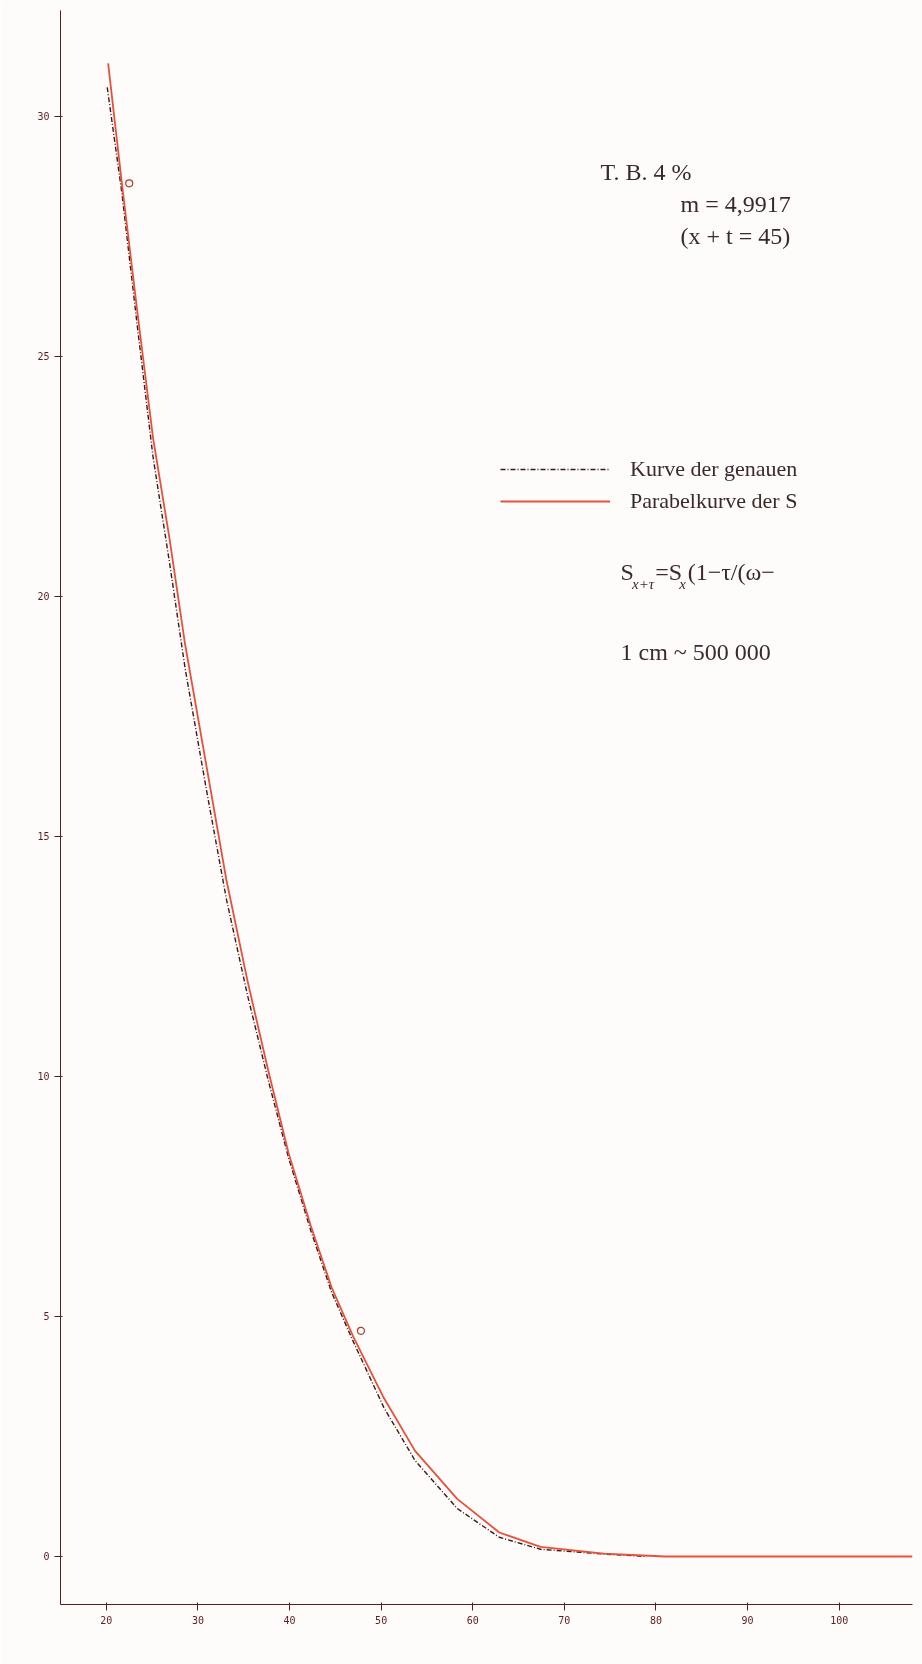 The image size is (922, 1664). Describe the element at coordinates (656, 1620) in the screenshot. I see `x-tick-label: 80` at that location.